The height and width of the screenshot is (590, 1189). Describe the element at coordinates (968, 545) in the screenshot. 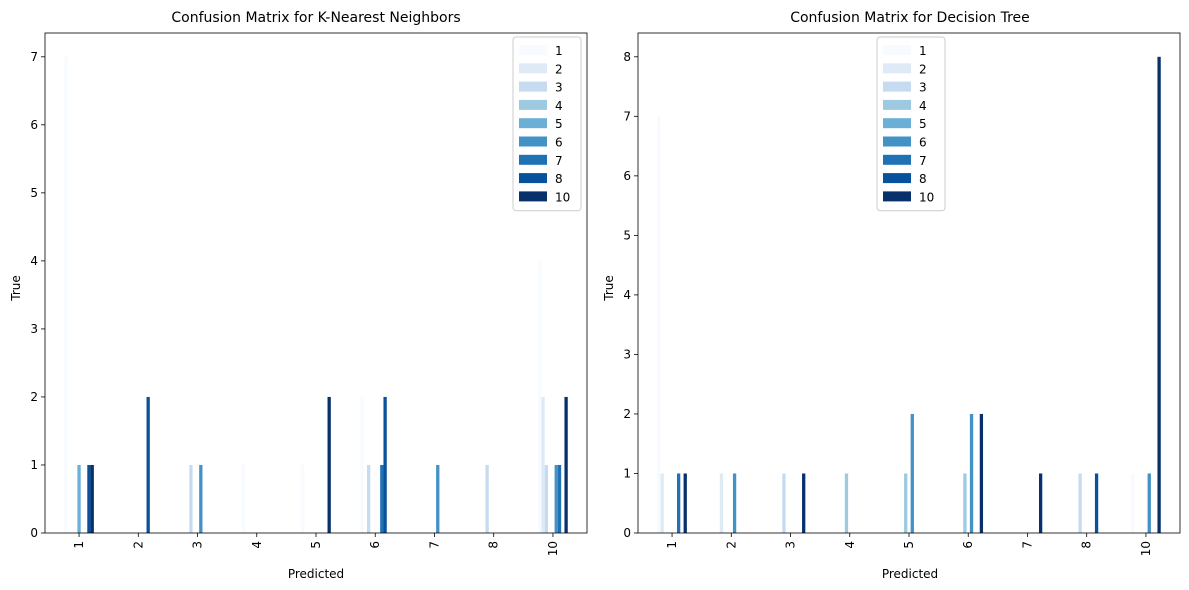

I see `decision-tree-x-tick-label: 6` at that location.